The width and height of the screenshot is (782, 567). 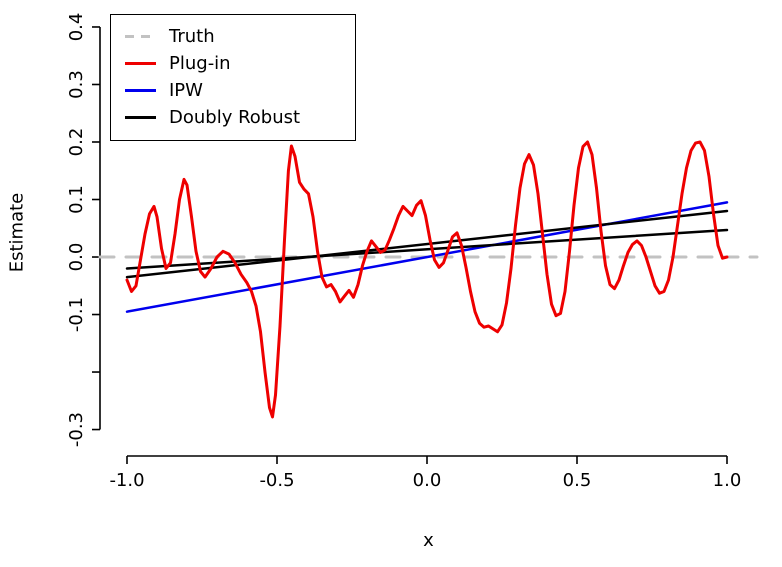 What do you see at coordinates (233, 90) in the screenshot?
I see `legend-item: IPW` at bounding box center [233, 90].